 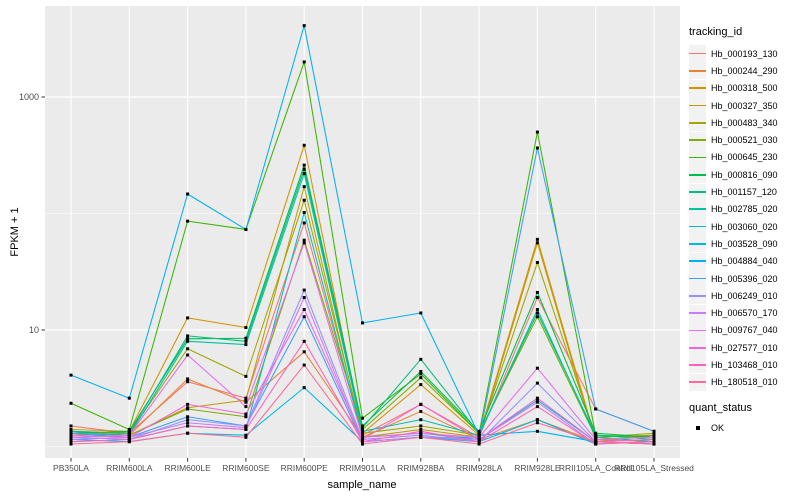 What do you see at coordinates (744, 174) in the screenshot?
I see `legend-entry-label: Hb_000816_090` at bounding box center [744, 174].